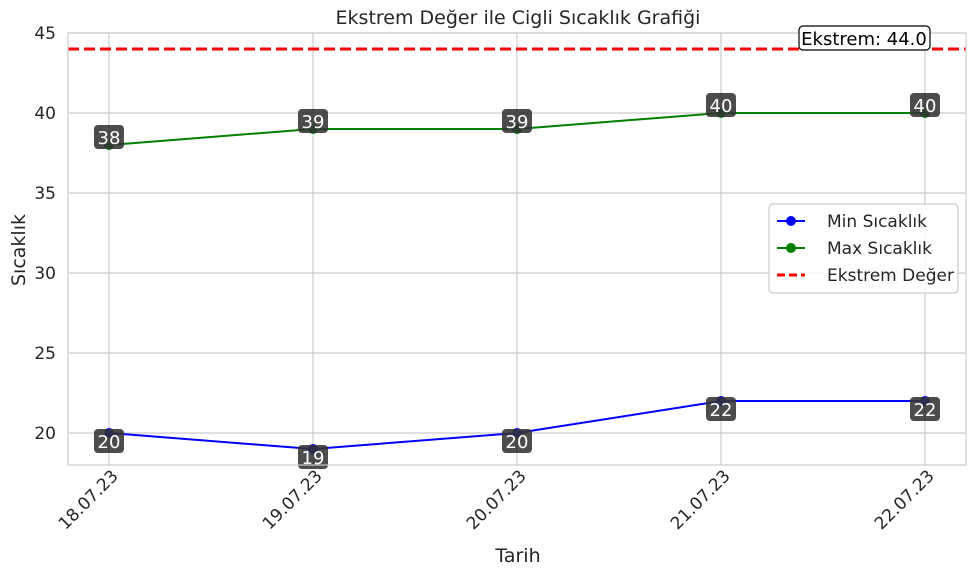 The image size is (976, 581). I want to click on annotation-box, so click(864, 38).